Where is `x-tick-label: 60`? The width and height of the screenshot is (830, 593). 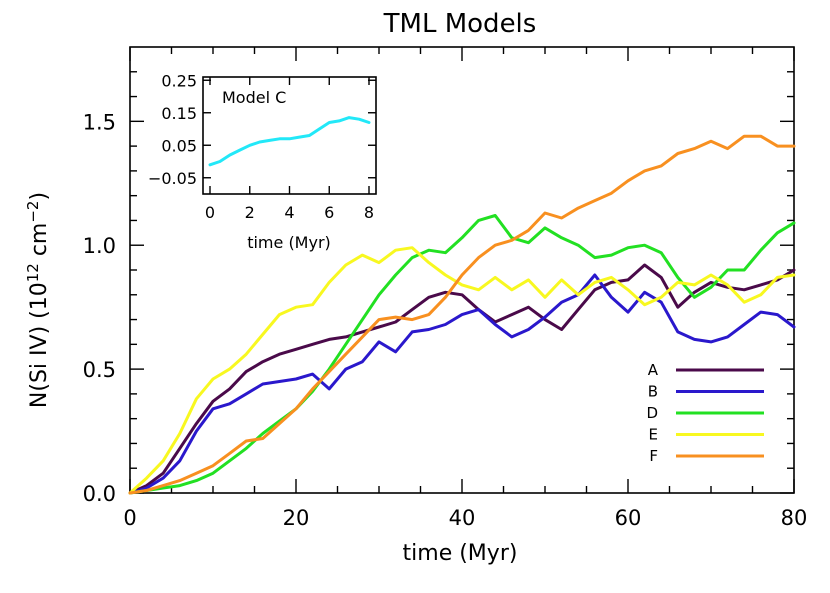 x-tick-label: 60 is located at coordinates (628, 518).